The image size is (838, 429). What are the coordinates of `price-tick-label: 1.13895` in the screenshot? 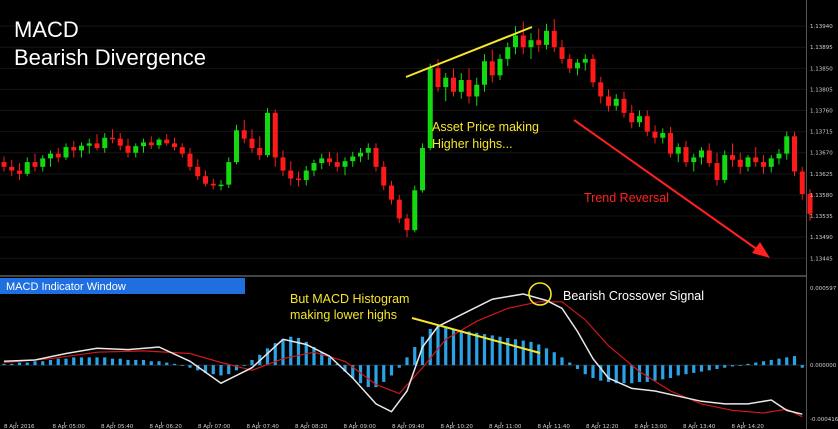 It's located at (821, 48).